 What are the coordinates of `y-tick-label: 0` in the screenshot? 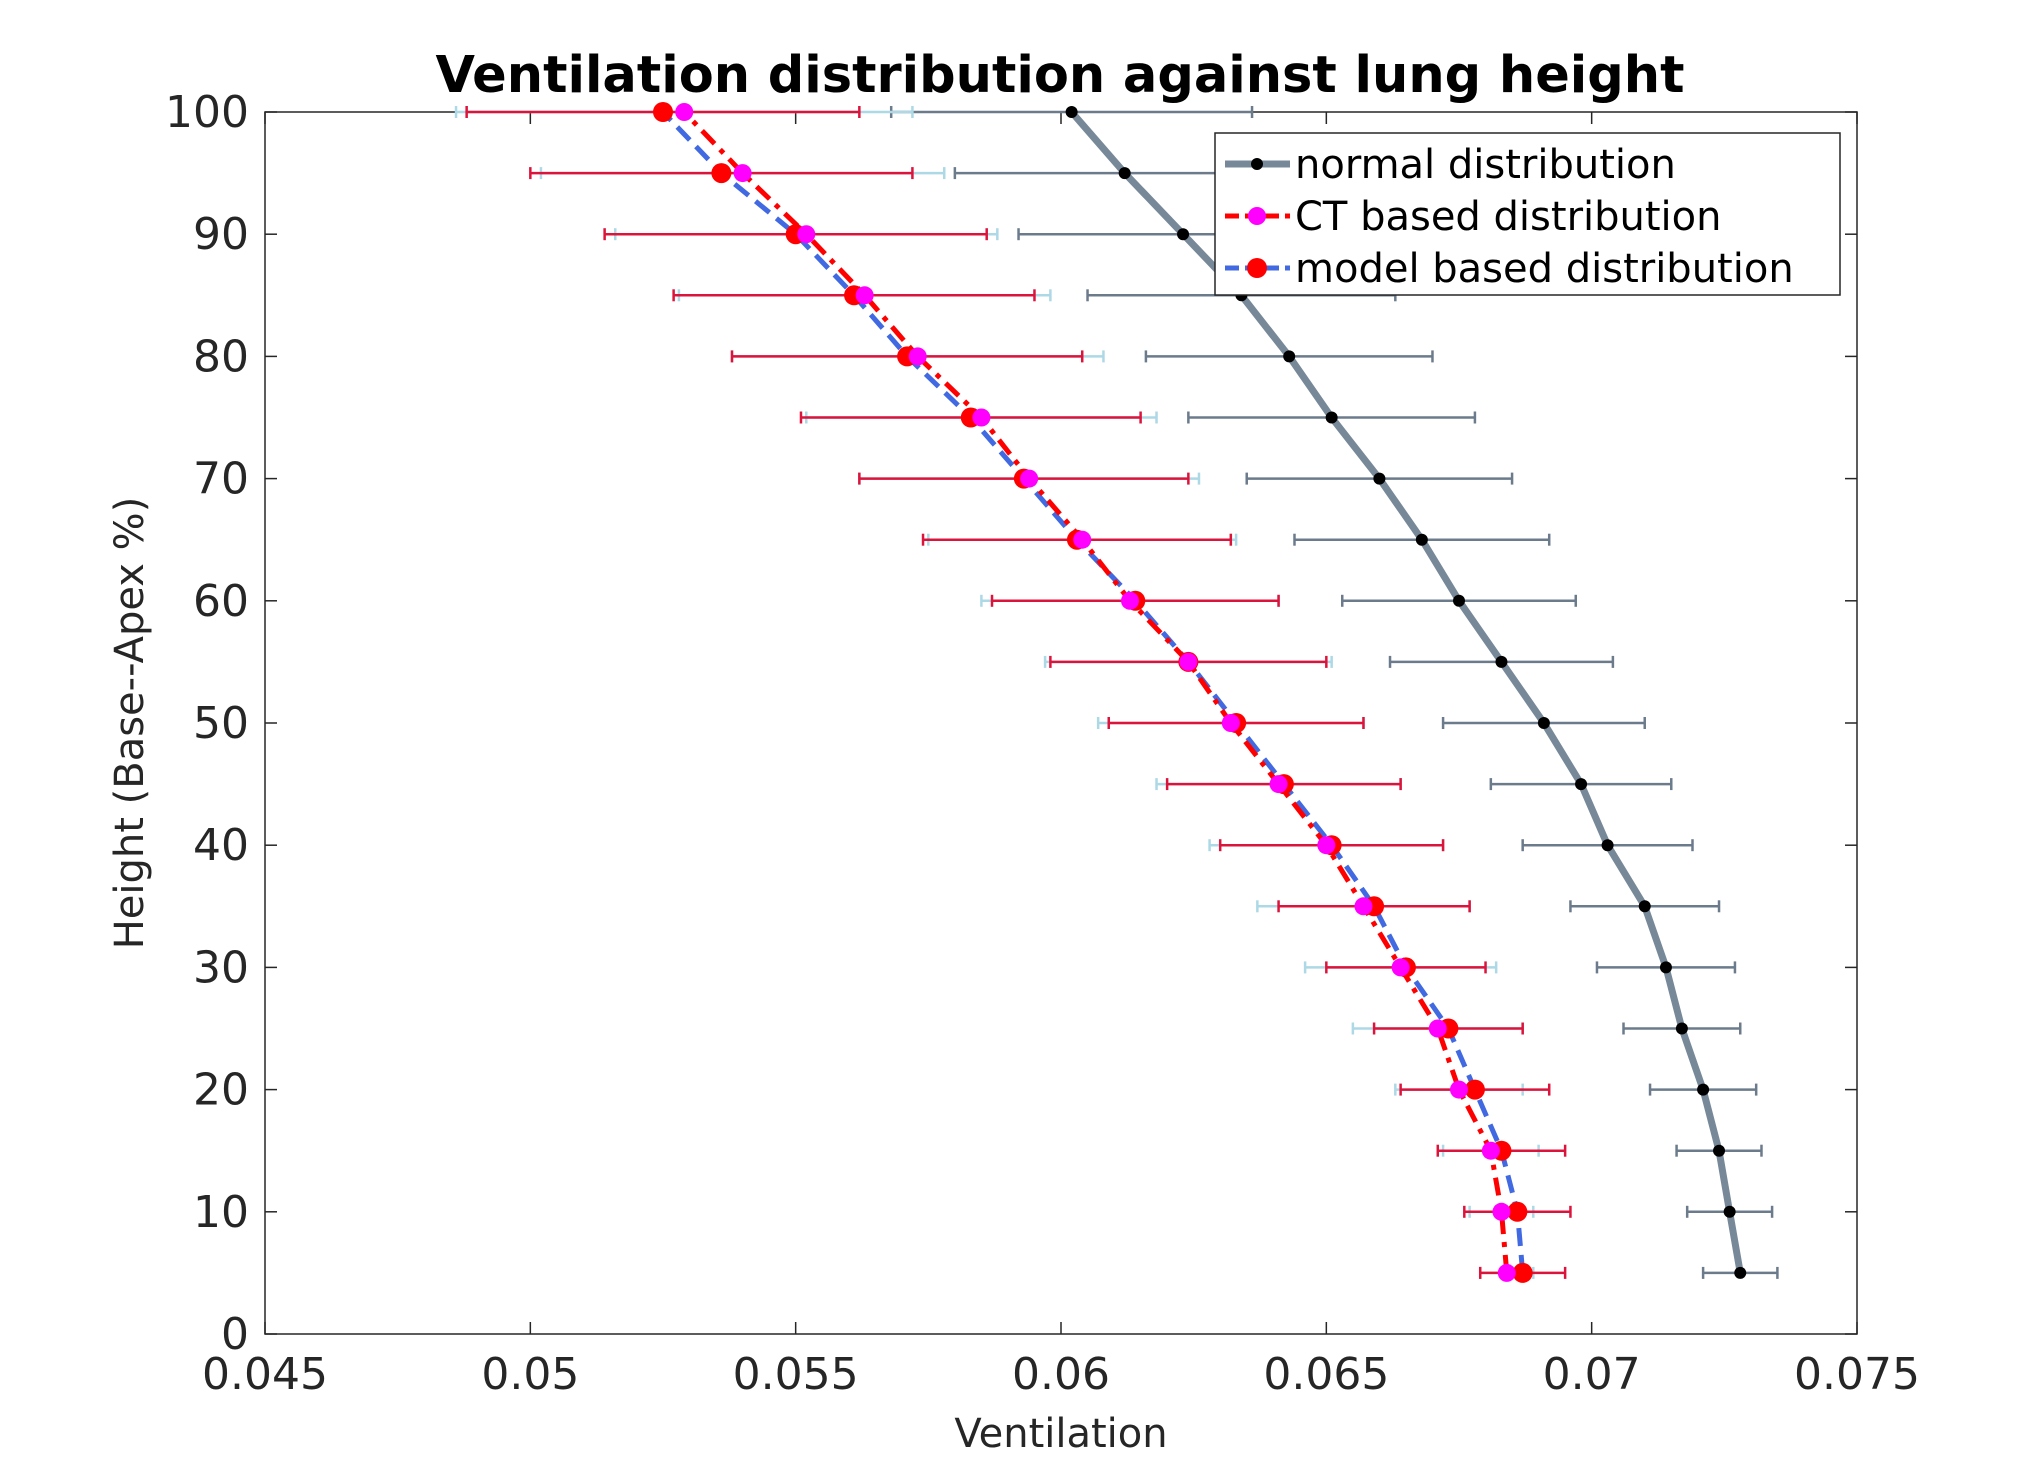 It's located at (235, 1334).